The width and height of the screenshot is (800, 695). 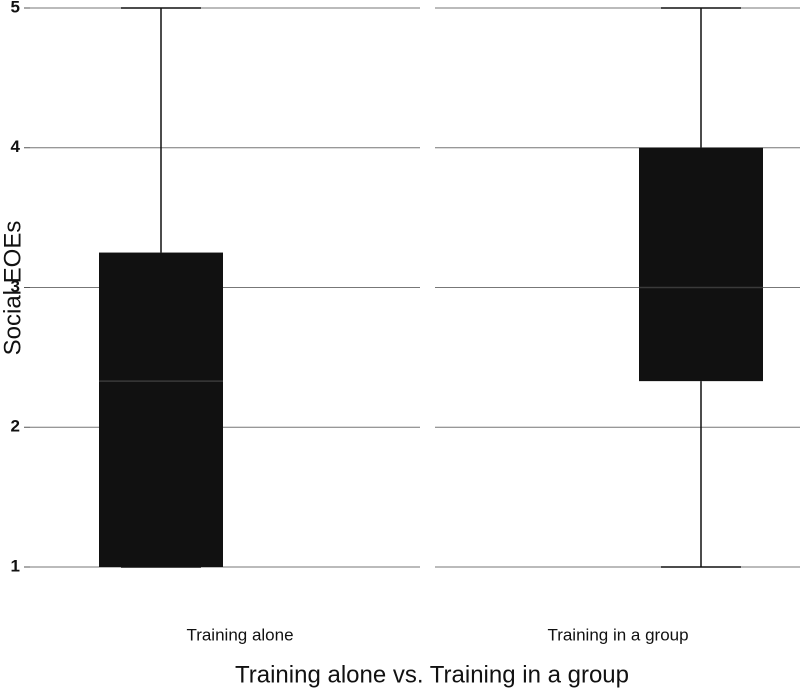 I want to click on y-tick-label: 2, so click(x=15, y=426).